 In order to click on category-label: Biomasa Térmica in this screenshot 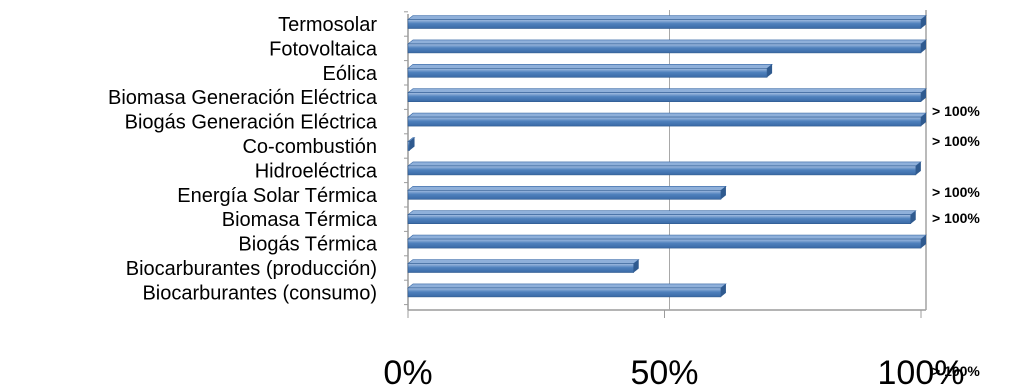, I will do `click(300, 220)`.